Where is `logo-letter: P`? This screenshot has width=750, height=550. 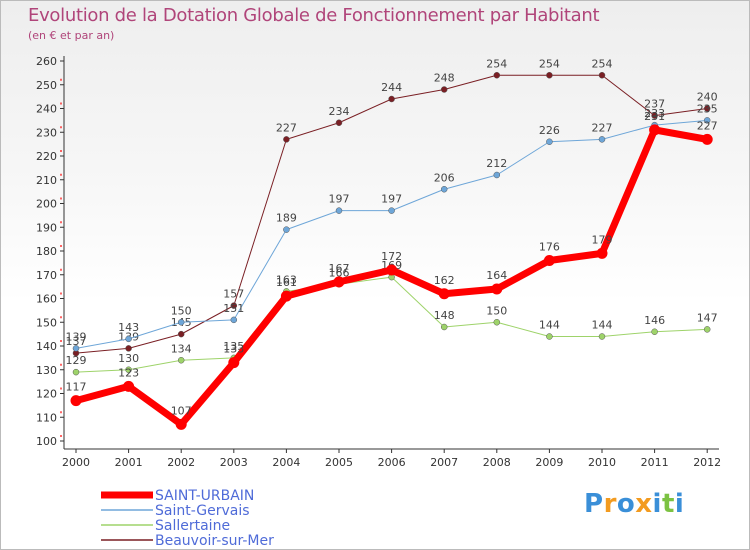 logo-letter: P is located at coordinates (594, 504).